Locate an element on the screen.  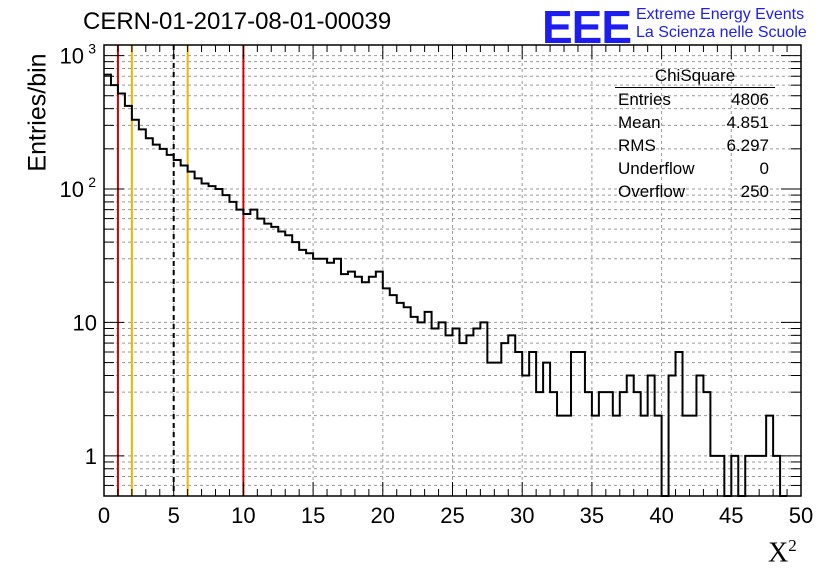
x-tick-label: 0 is located at coordinates (104, 515).